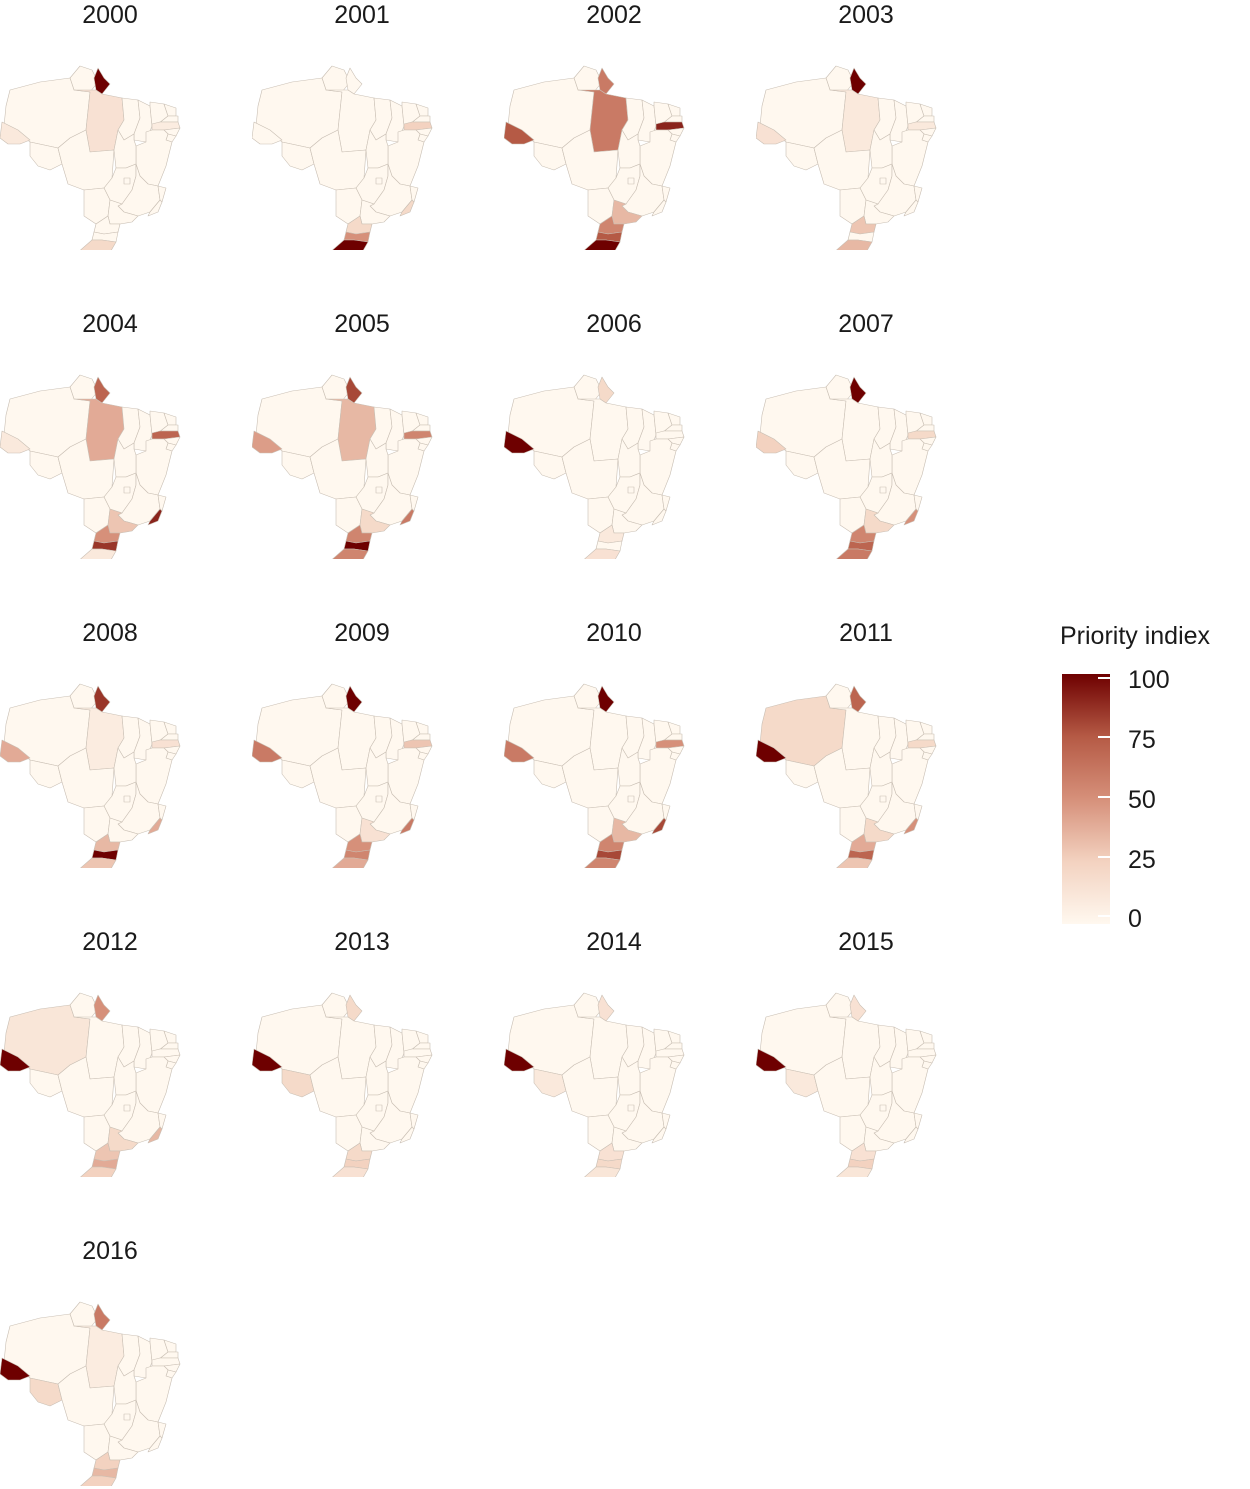  What do you see at coordinates (614, 15) in the screenshot?
I see `panel-title: 2002` at bounding box center [614, 15].